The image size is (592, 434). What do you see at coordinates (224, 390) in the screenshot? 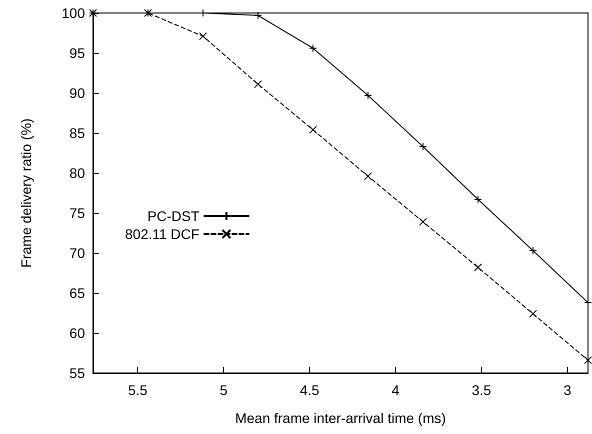
I see `x-tick-label: 5` at bounding box center [224, 390].